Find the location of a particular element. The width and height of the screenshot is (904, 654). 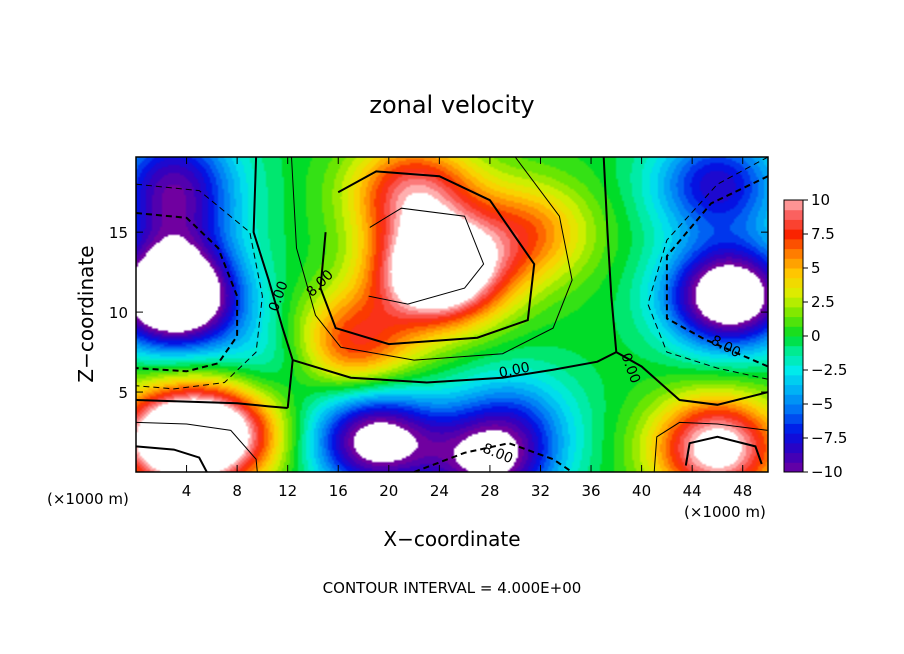

colorbar-tick-label: −2.5 is located at coordinates (829, 370).